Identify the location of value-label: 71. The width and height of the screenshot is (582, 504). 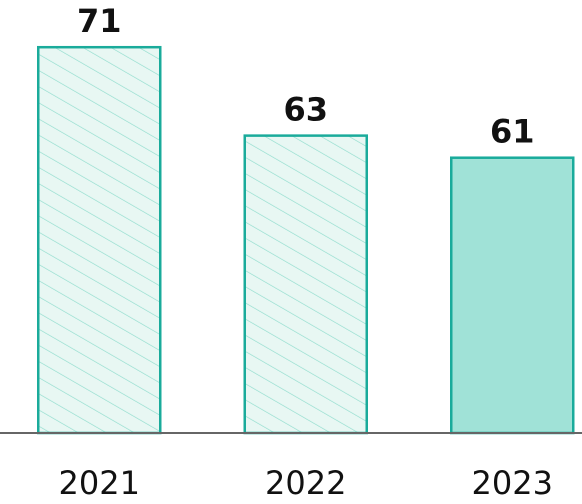
(99, 21).